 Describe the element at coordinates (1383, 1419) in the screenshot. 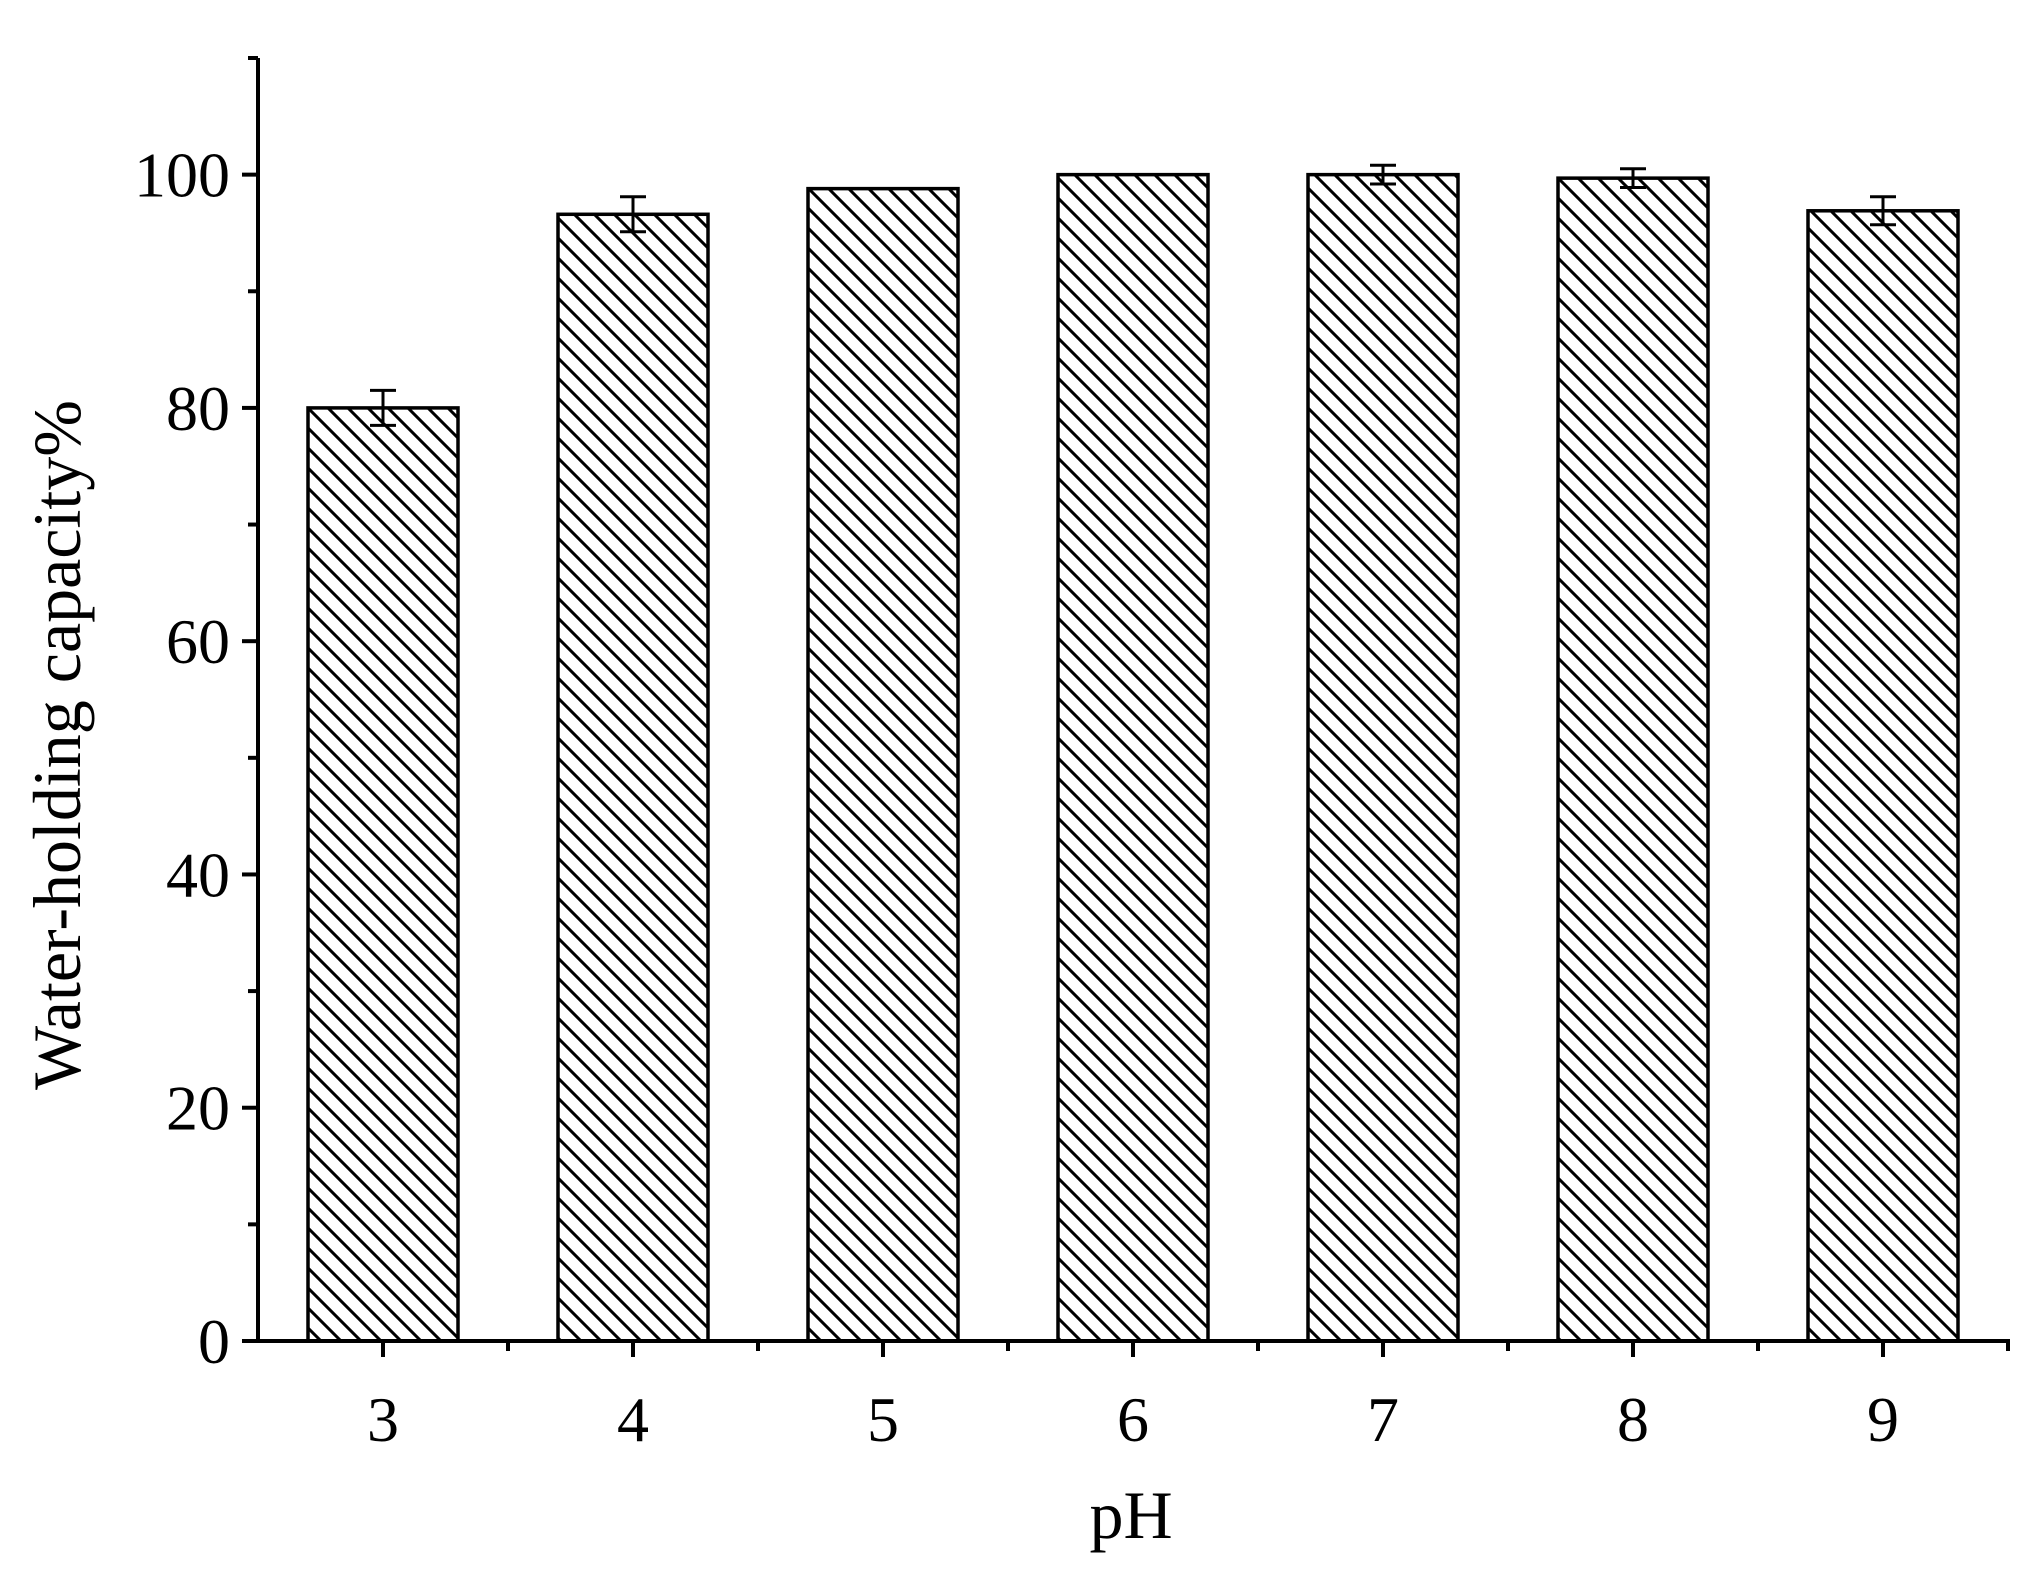

I see `x-tick-label-7: 7` at that location.